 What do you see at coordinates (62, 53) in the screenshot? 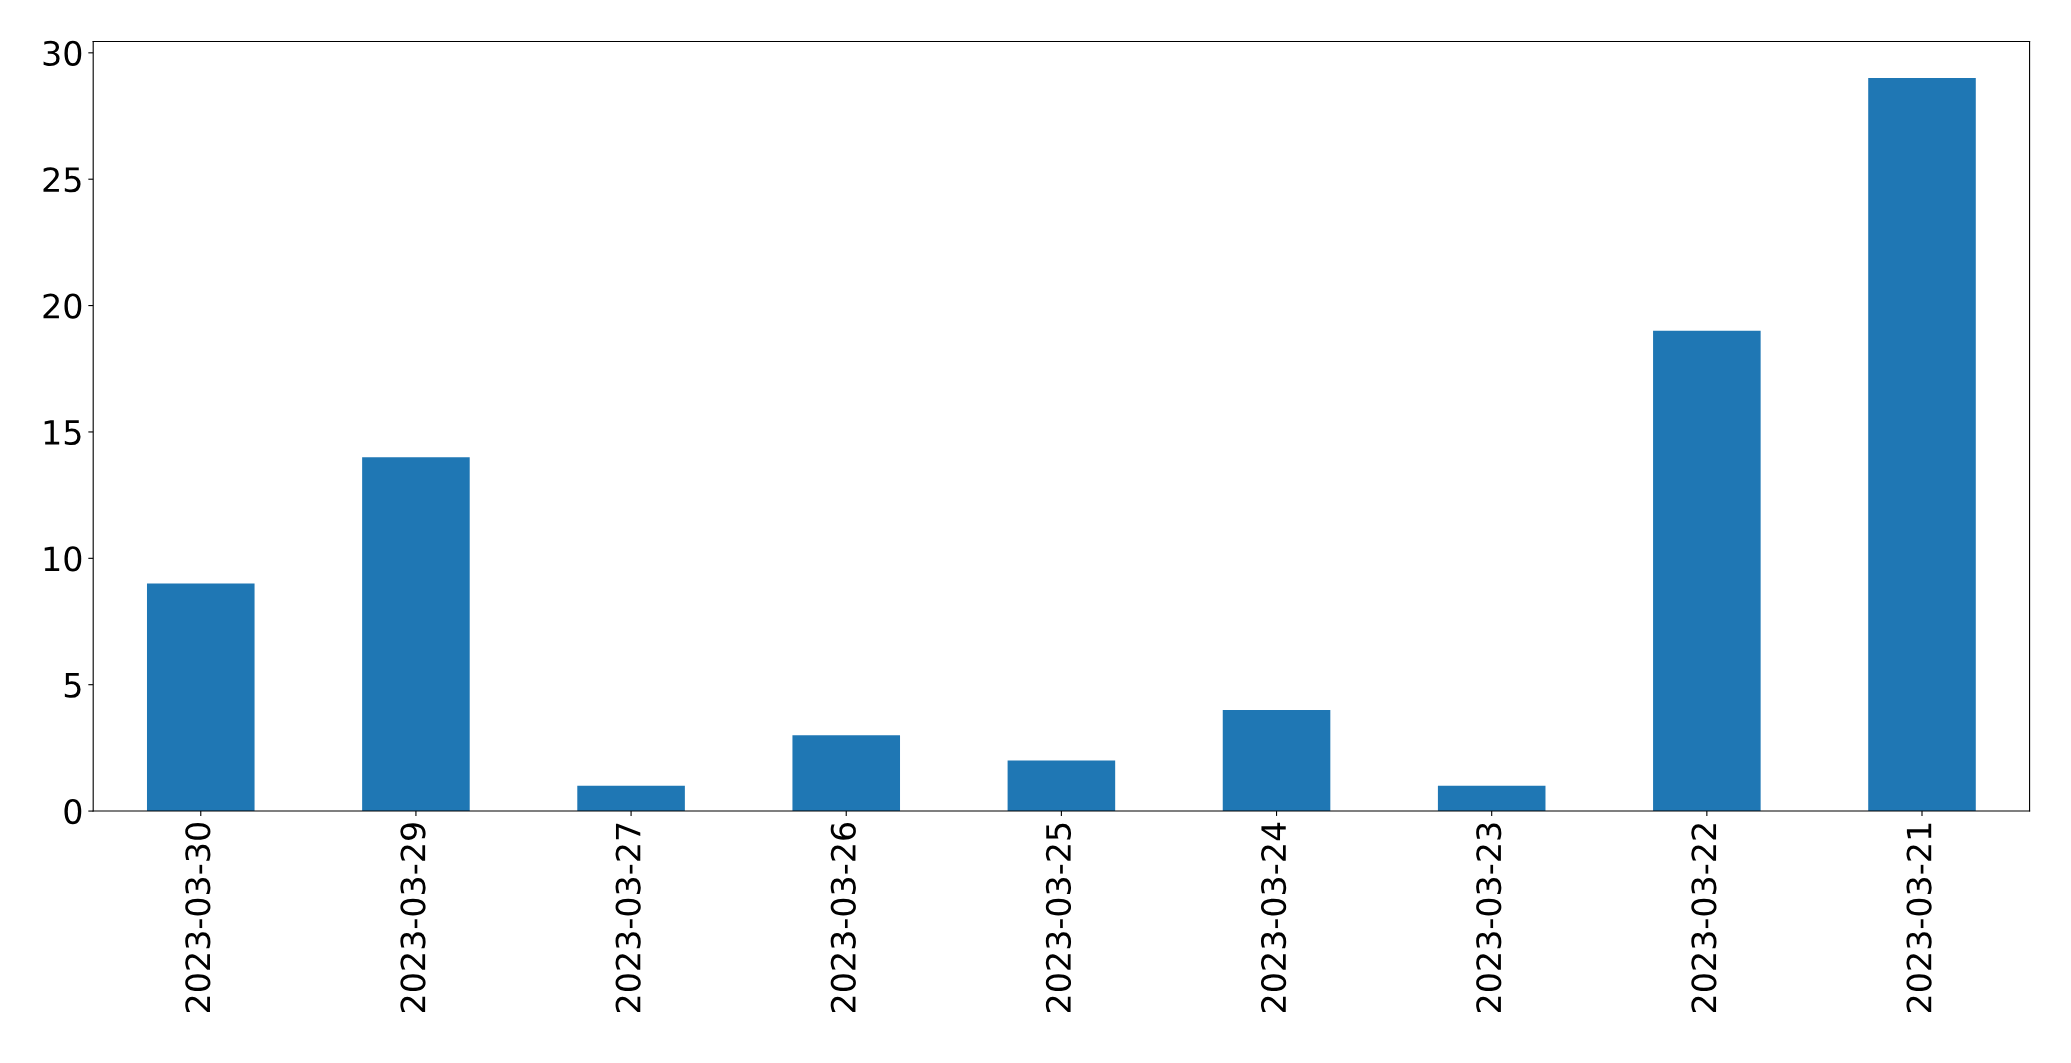
I see `y-tick-label: 30` at bounding box center [62, 53].